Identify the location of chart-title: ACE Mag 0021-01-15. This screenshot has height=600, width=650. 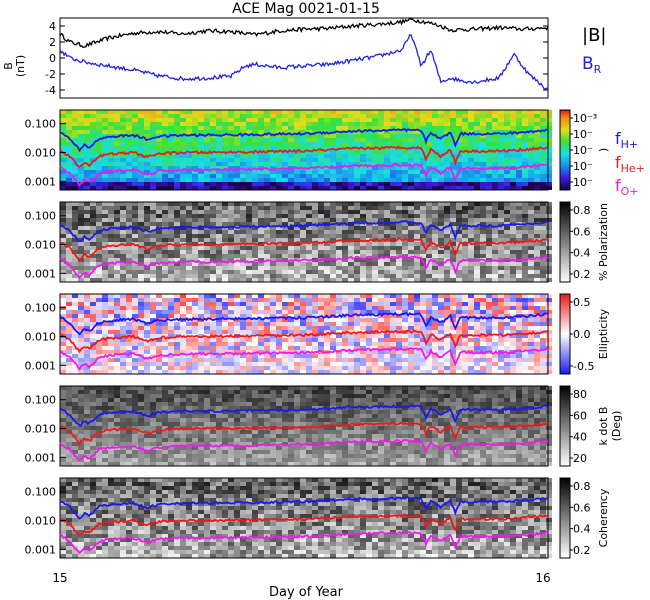
(306, 9).